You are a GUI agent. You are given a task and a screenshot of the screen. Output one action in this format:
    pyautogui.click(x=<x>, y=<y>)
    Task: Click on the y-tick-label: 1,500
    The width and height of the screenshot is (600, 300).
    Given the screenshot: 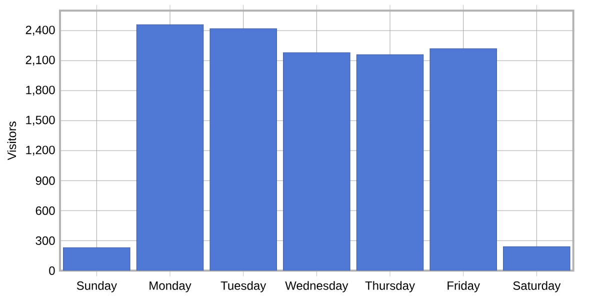 What is the action you would take?
    pyautogui.click(x=40, y=121)
    